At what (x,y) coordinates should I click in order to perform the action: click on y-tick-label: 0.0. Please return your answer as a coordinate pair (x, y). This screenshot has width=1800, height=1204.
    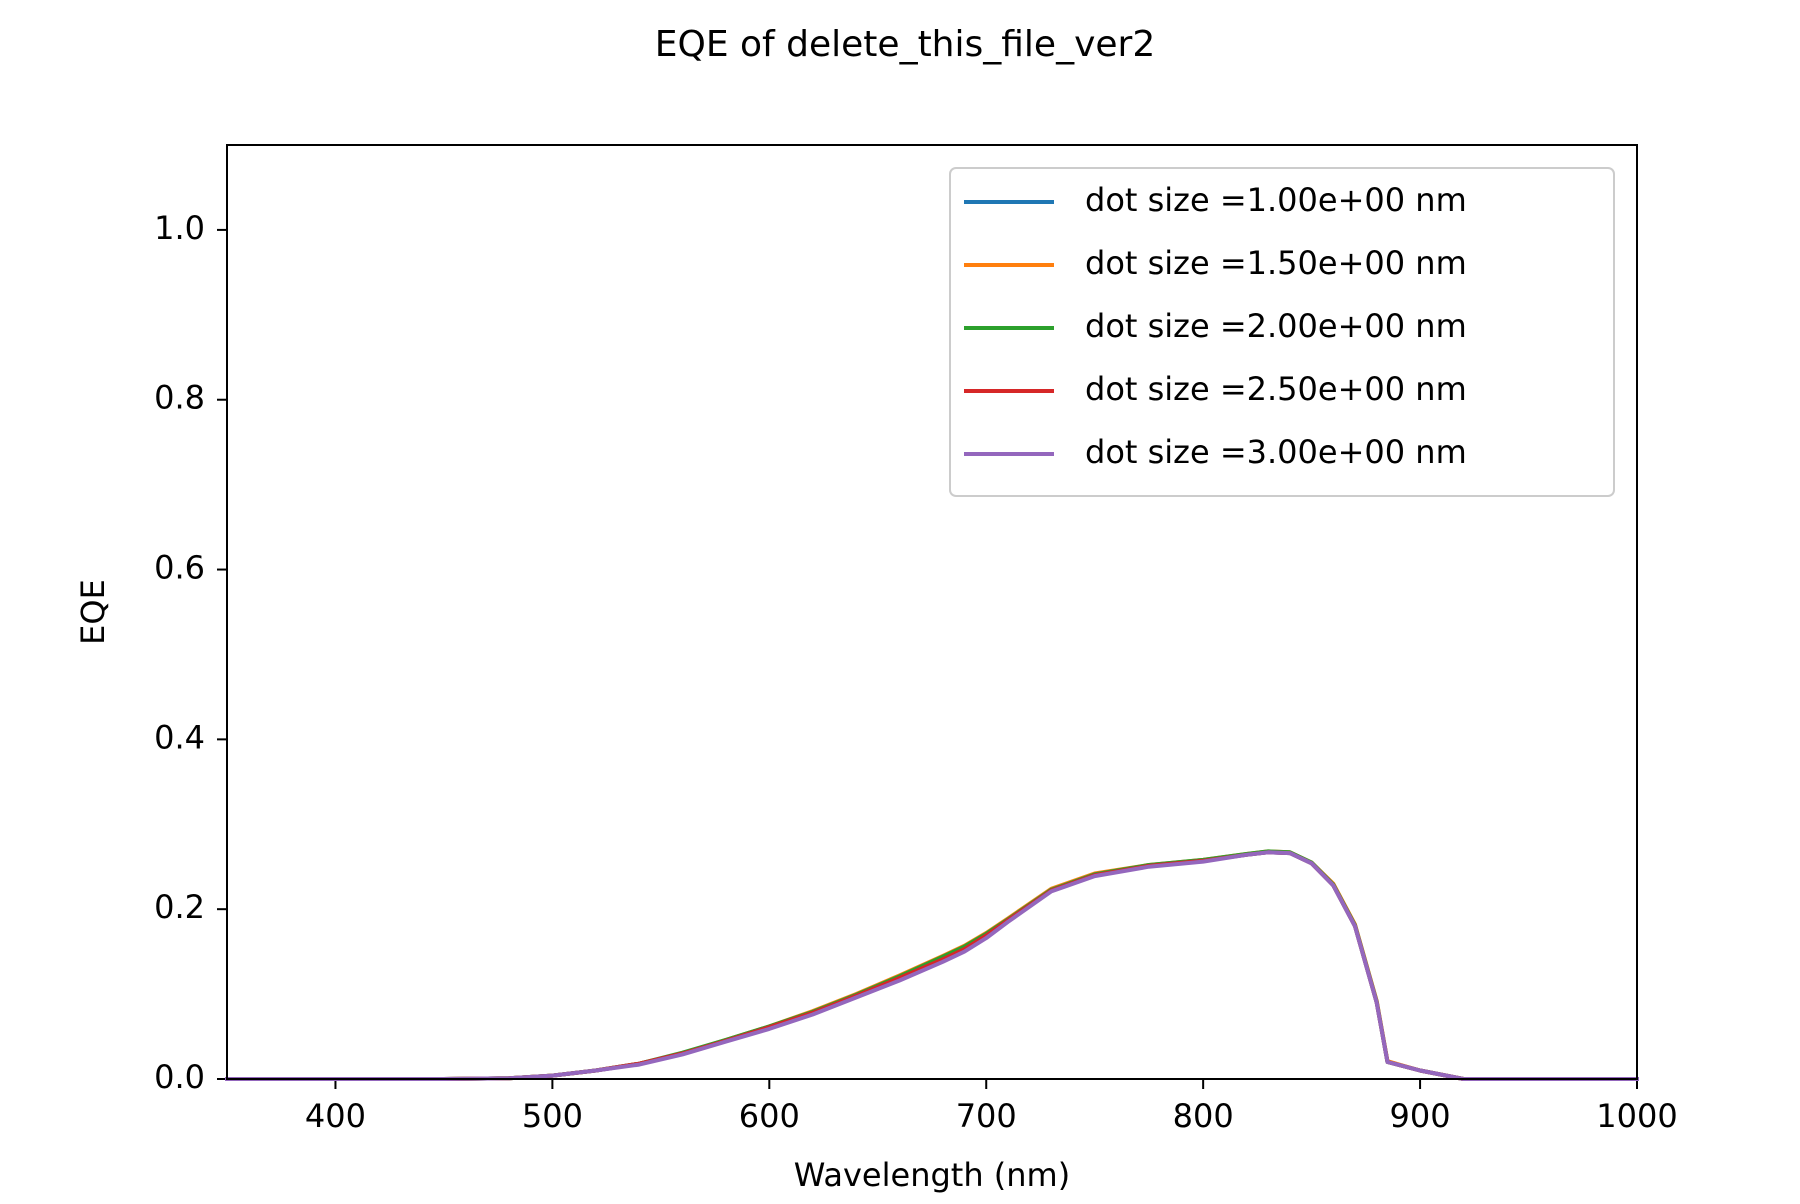
    Looking at the image, I should click on (179, 1077).